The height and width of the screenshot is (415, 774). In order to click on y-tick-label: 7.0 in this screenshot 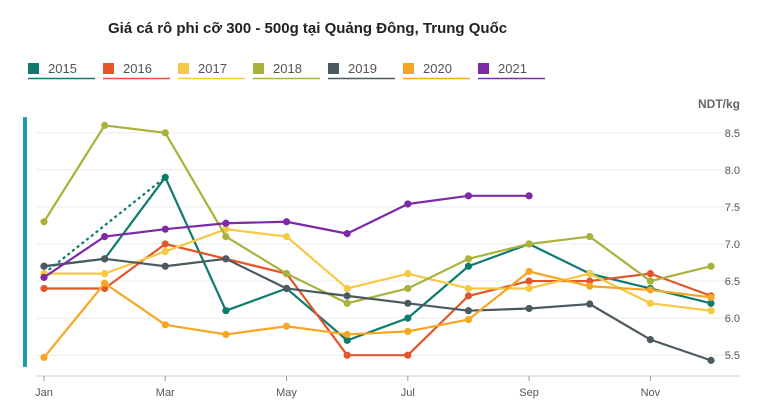, I will do `click(732, 245)`.